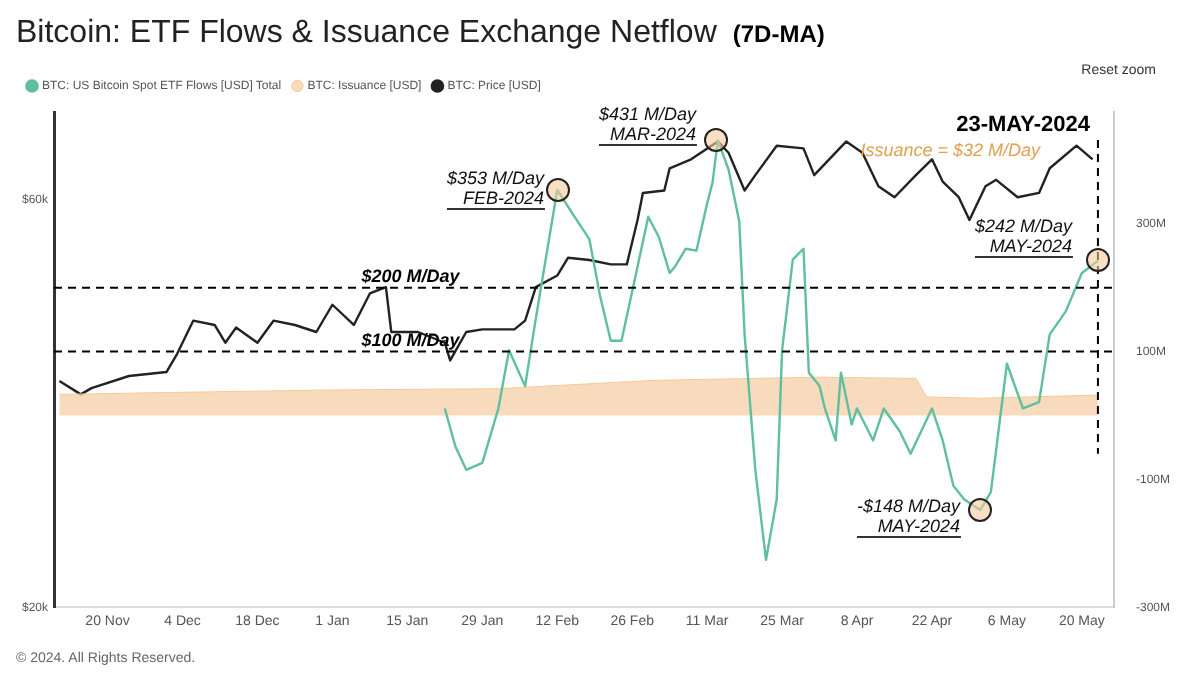 The image size is (1200, 688). I want to click on annotation: -$148 M/Day MAY-2024, so click(908, 517).